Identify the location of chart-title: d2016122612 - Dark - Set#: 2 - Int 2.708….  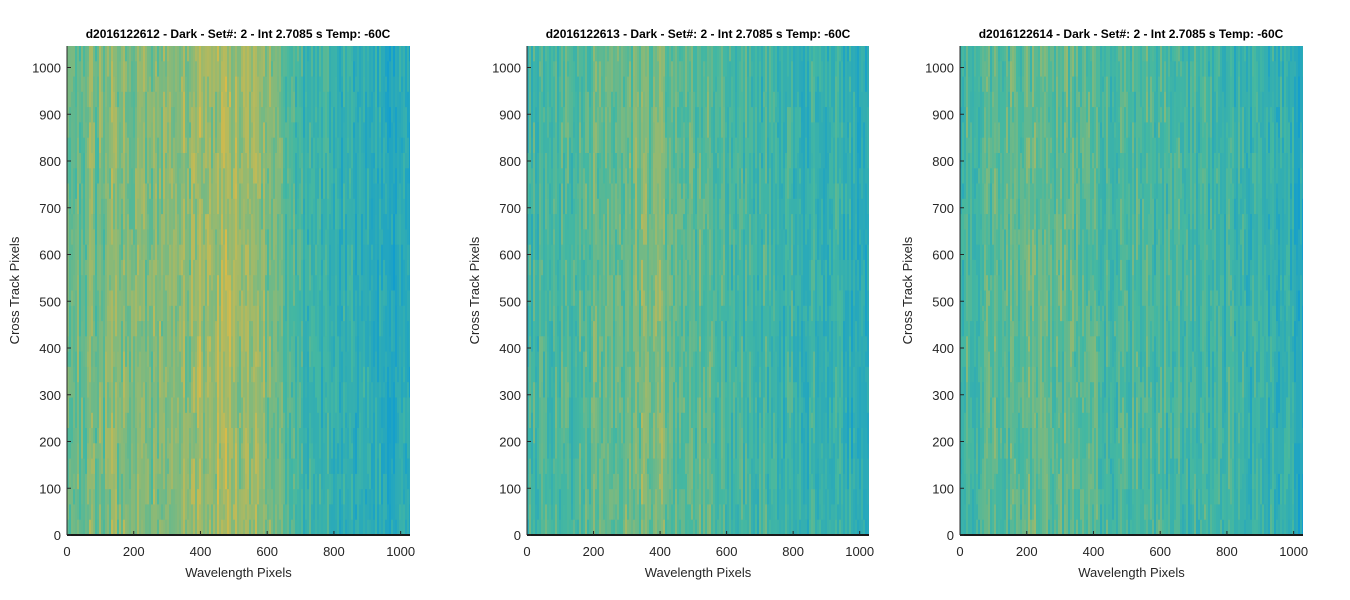
(238, 34).